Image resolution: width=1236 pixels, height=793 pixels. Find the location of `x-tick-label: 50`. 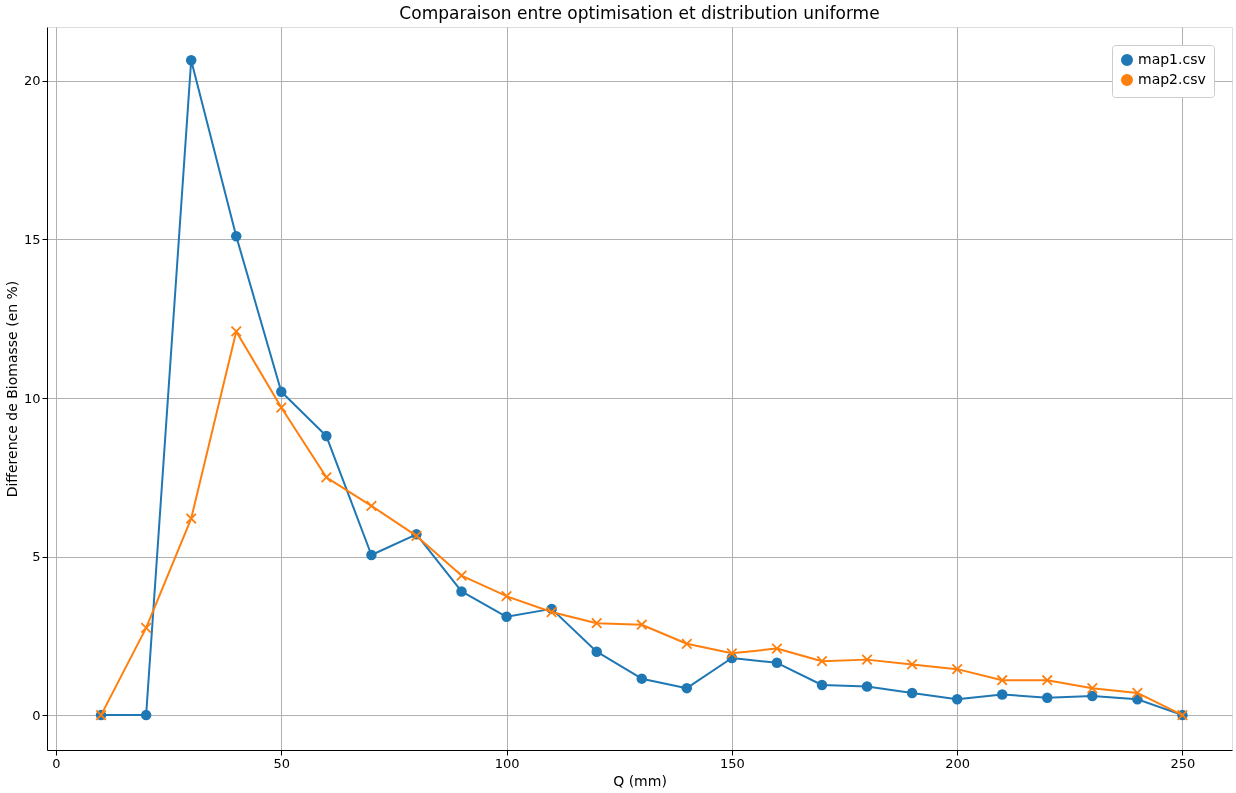

x-tick-label: 50 is located at coordinates (282, 763).